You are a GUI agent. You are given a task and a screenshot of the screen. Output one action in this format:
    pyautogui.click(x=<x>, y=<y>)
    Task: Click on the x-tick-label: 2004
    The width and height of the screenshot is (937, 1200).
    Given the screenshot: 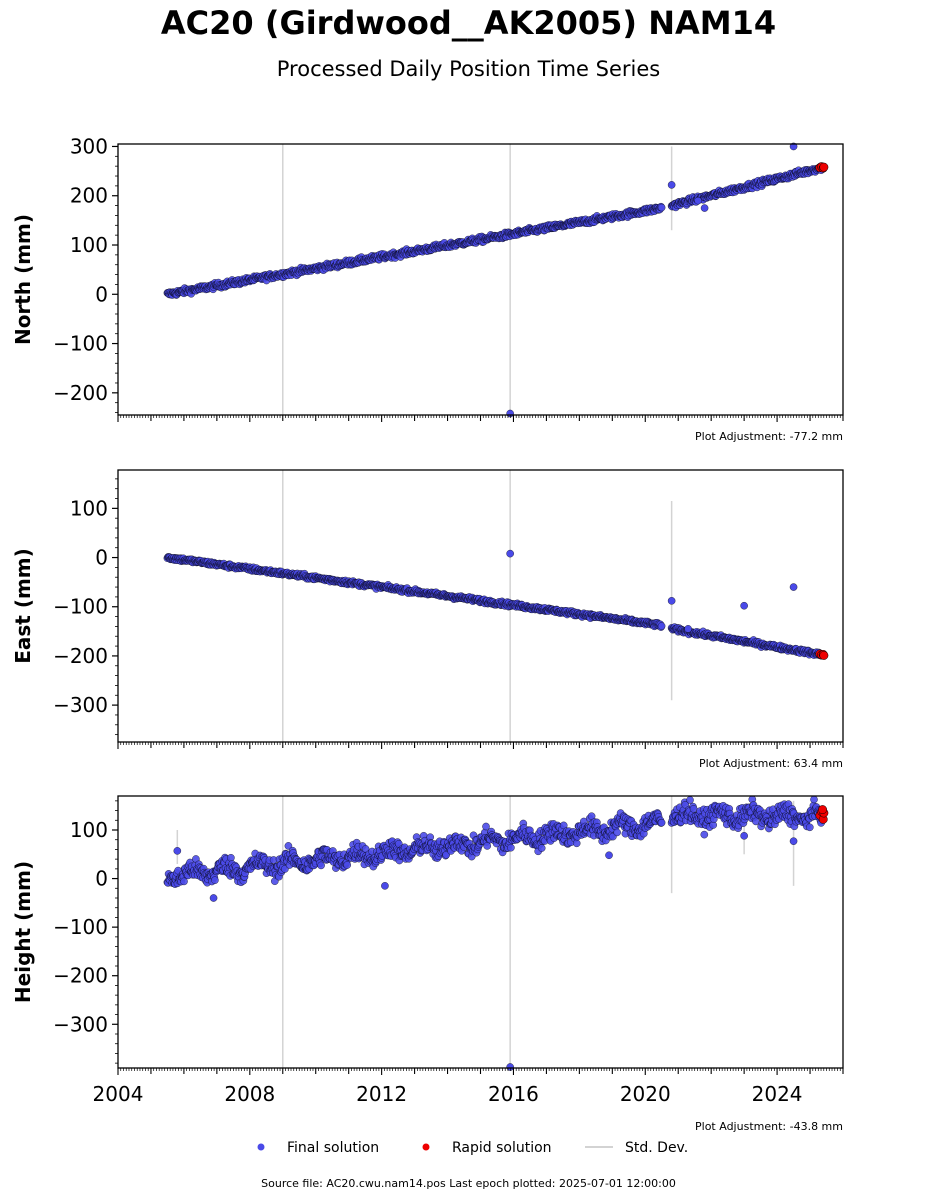 What is the action you would take?
    pyautogui.click(x=118, y=1094)
    